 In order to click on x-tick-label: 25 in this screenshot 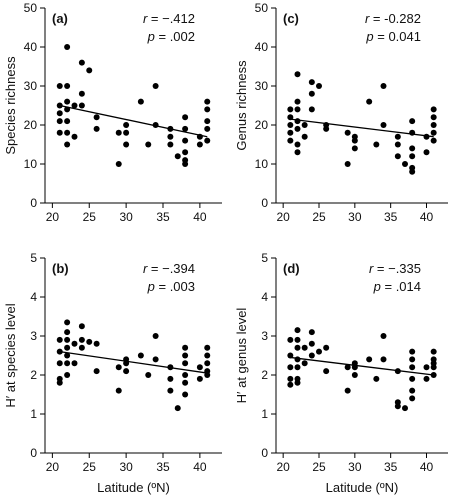, I will do `click(90, 217)`.